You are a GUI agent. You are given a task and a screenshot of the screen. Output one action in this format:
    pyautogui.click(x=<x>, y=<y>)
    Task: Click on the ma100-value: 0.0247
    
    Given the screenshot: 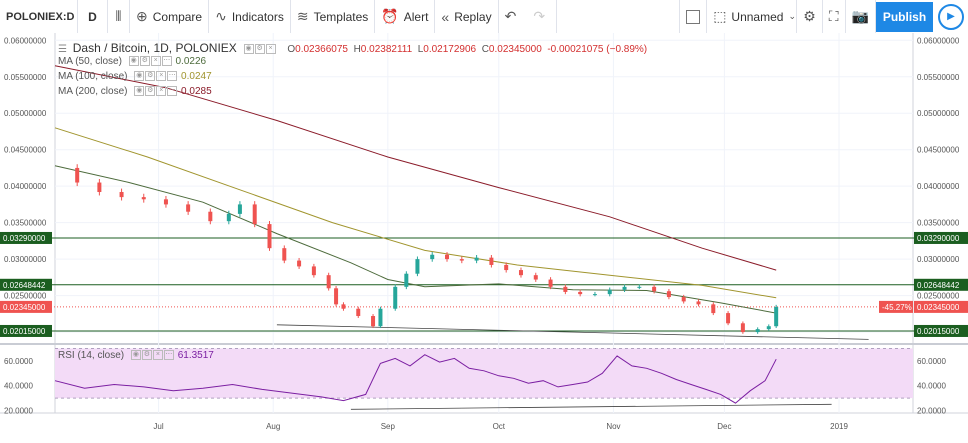 What is the action you would take?
    pyautogui.click(x=196, y=77)
    